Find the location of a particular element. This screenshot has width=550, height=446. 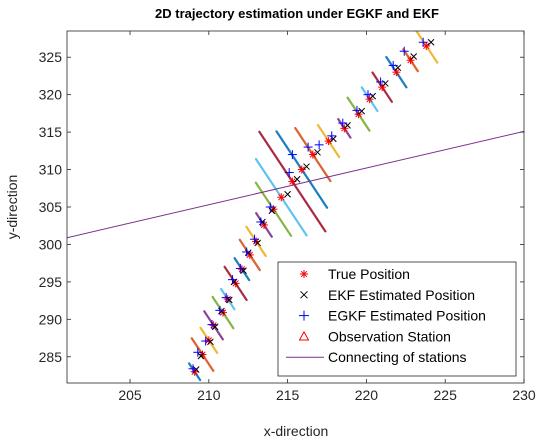

legend-egkf-icon is located at coordinates (304, 315).